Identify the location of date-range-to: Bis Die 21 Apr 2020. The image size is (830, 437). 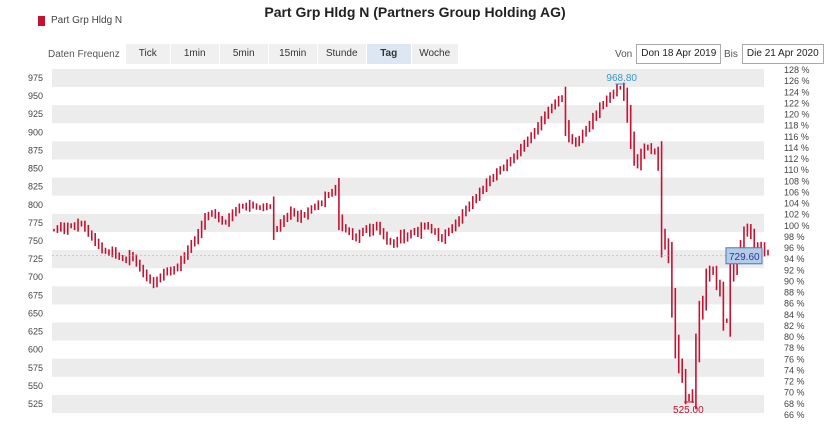
(774, 54).